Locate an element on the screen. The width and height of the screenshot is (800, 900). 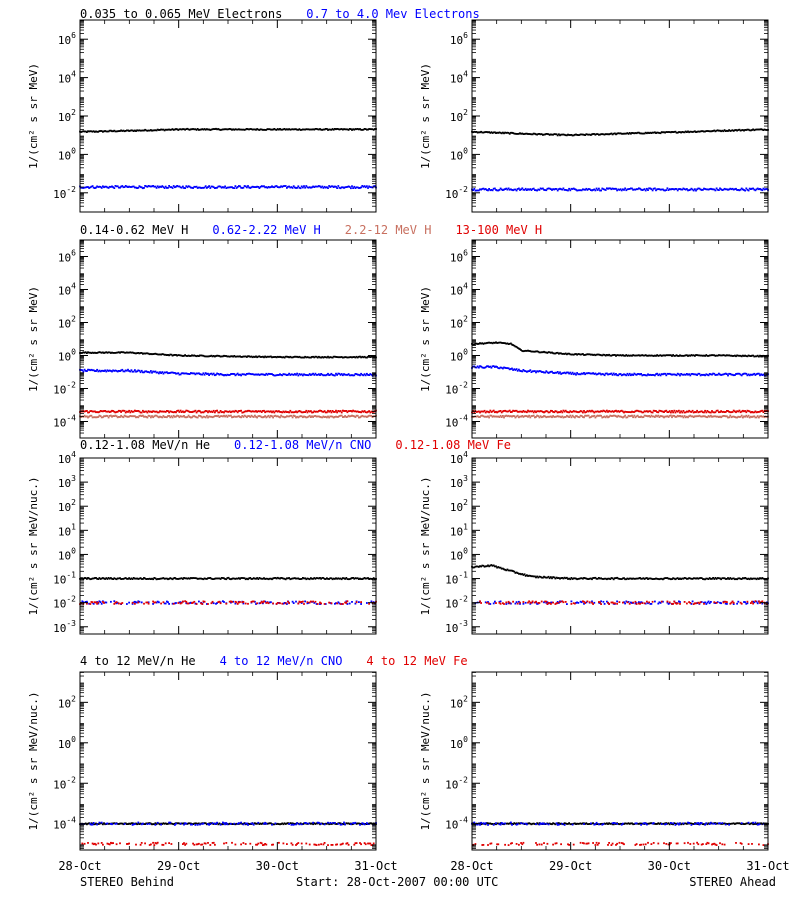
y-tick-label: 104 is located at coordinates (67, 458).